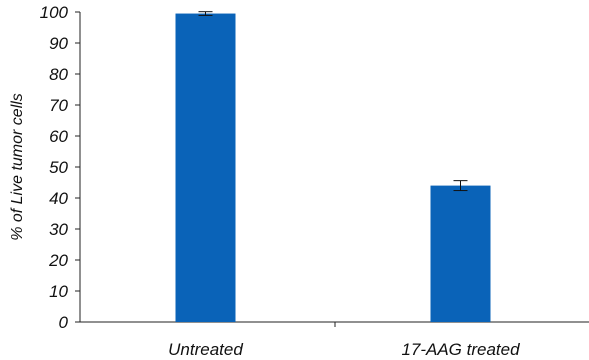 This screenshot has width=589, height=360. I want to click on category-labels: Untreated 17-AAG treated, so click(344, 349).